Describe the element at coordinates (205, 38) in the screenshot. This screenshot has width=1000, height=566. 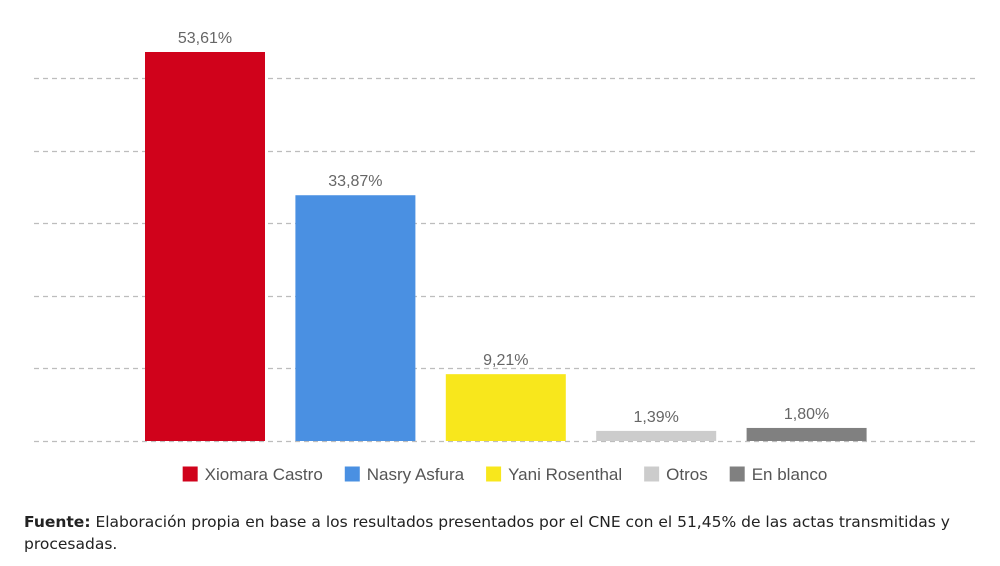
I see `value-label-1: 53,61%` at that location.